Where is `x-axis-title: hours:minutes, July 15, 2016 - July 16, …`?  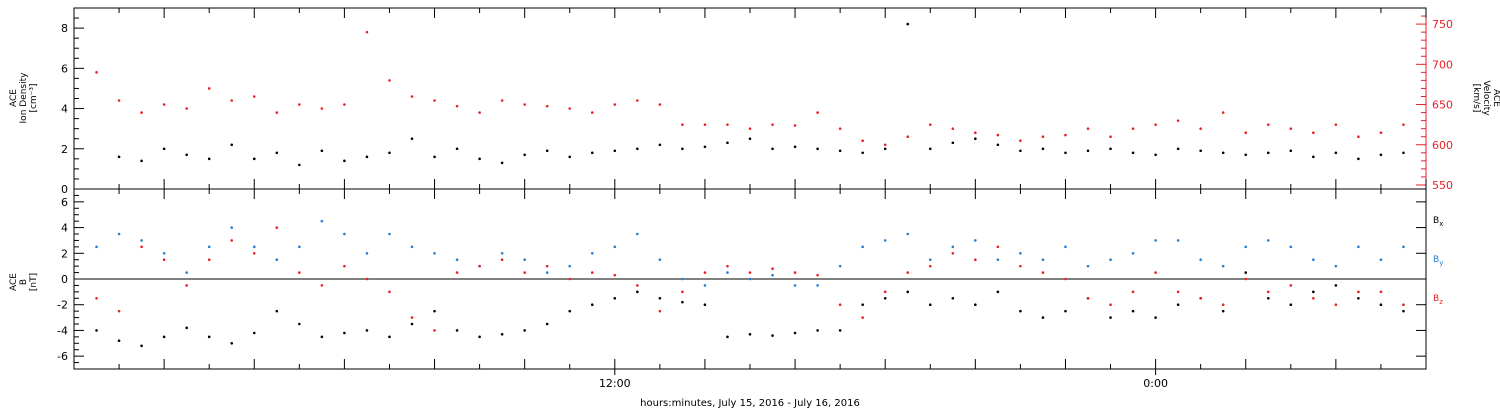 x-axis-title: hours:minutes, July 15, 2016 - July 16, … is located at coordinates (750, 403).